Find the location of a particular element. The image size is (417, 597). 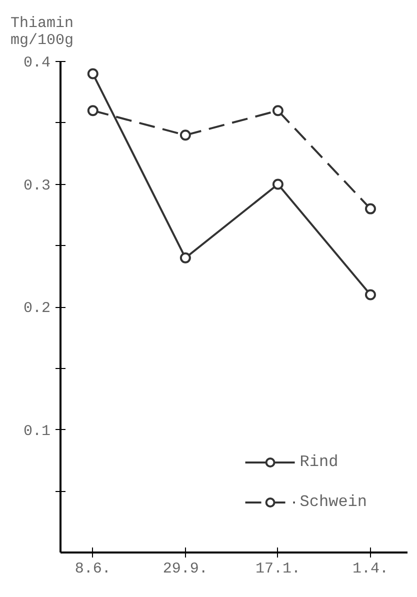

y-tick-label: 0.1 is located at coordinates (37, 431).